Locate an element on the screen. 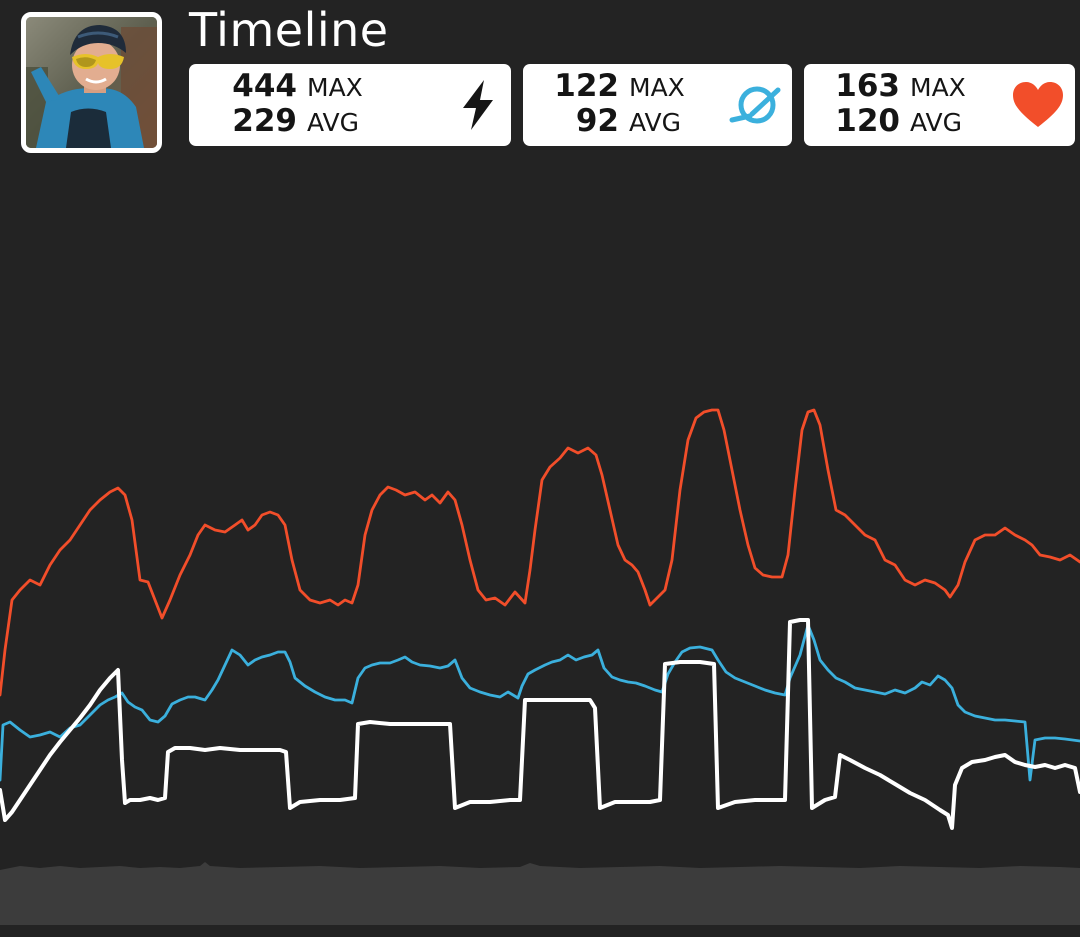 This screenshot has height=937, width=1080. heart-rate-max-label: MAX is located at coordinates (938, 87).